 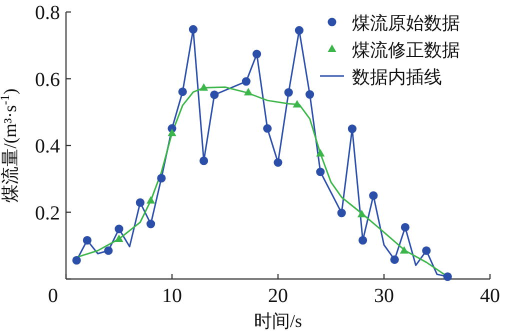 What do you see at coordinates (53, 296) in the screenshot?
I see `x-tick-label: 0` at bounding box center [53, 296].